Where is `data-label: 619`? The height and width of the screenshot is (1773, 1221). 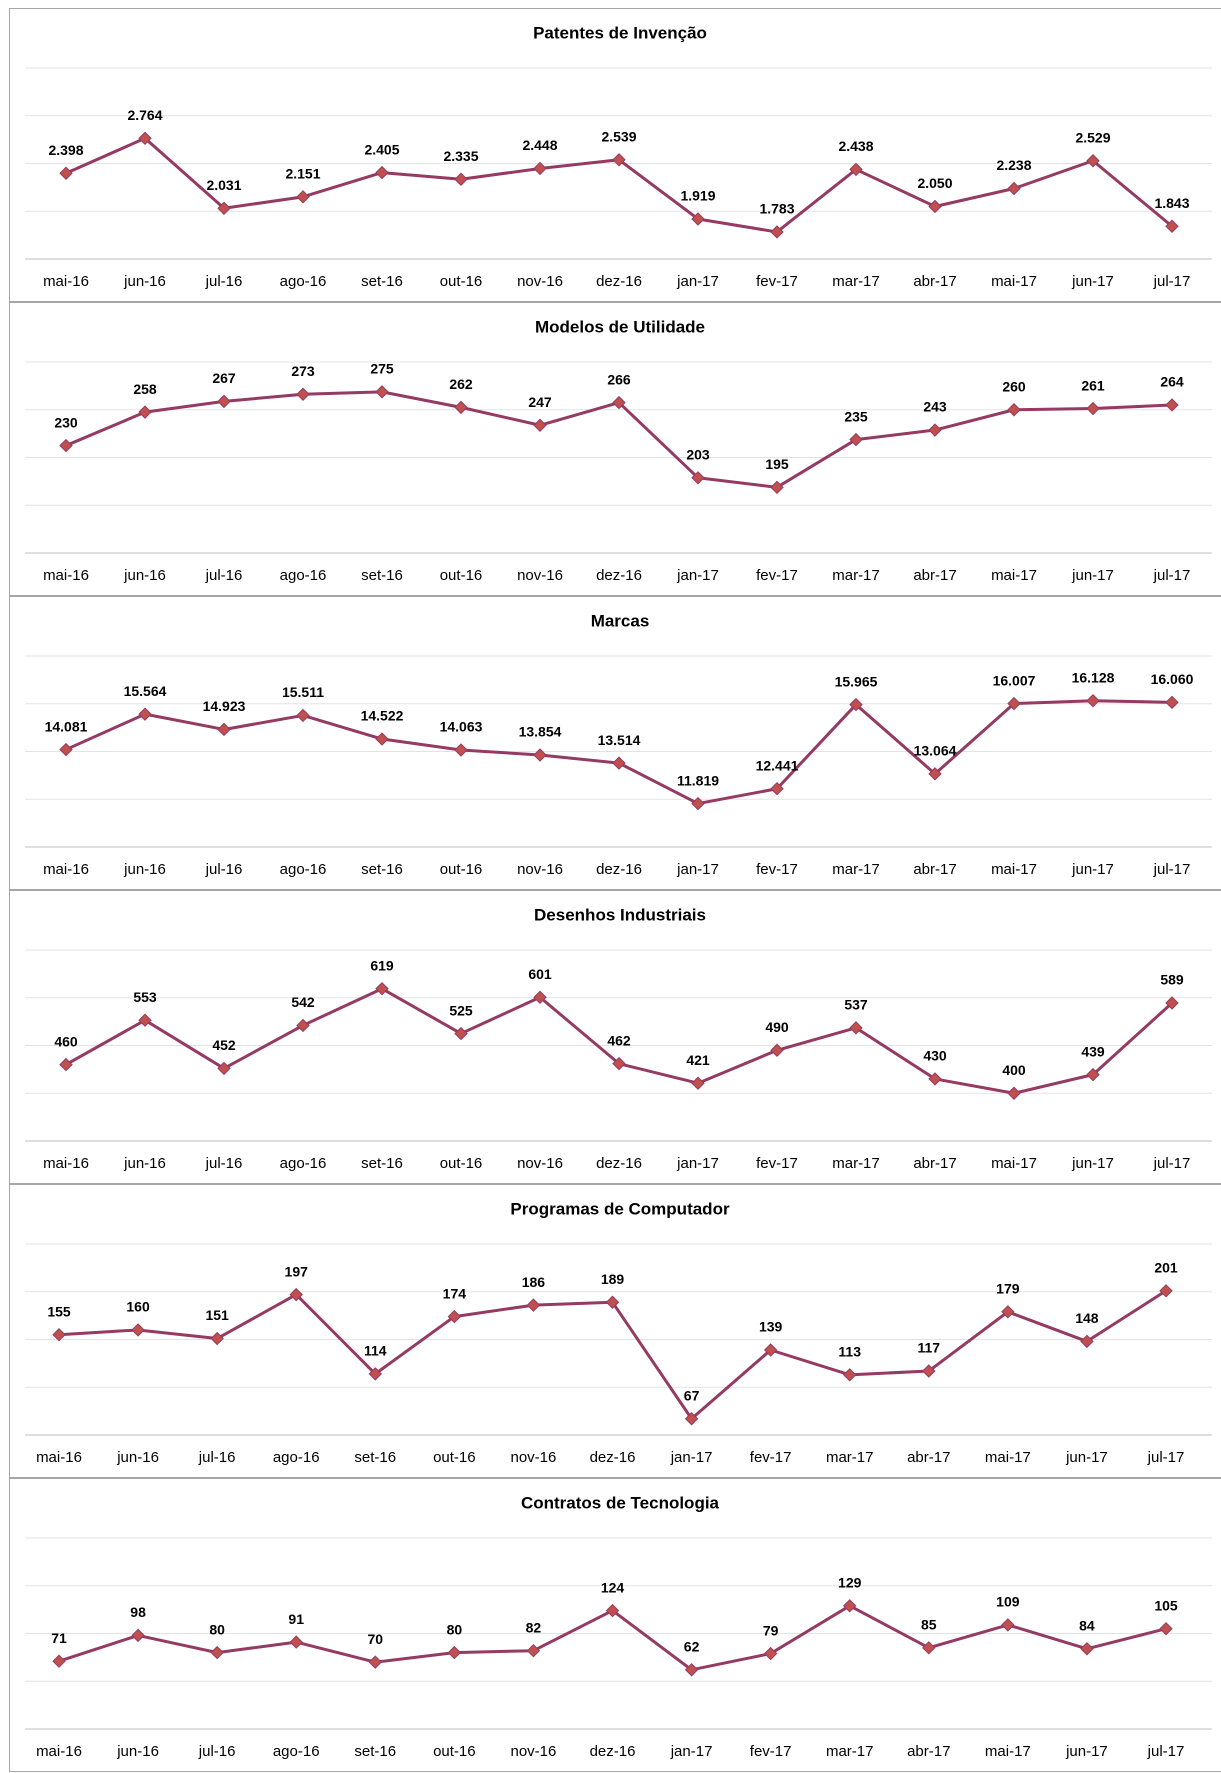
data-label: 619 is located at coordinates (382, 965).